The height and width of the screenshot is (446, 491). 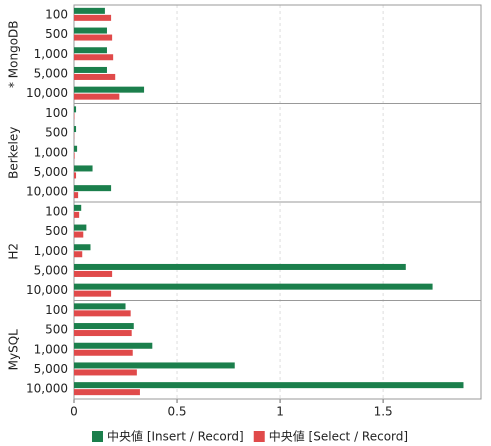 What do you see at coordinates (338, 436) in the screenshot?
I see `legend-label: 中央値 [Select / Record]` at bounding box center [338, 436].